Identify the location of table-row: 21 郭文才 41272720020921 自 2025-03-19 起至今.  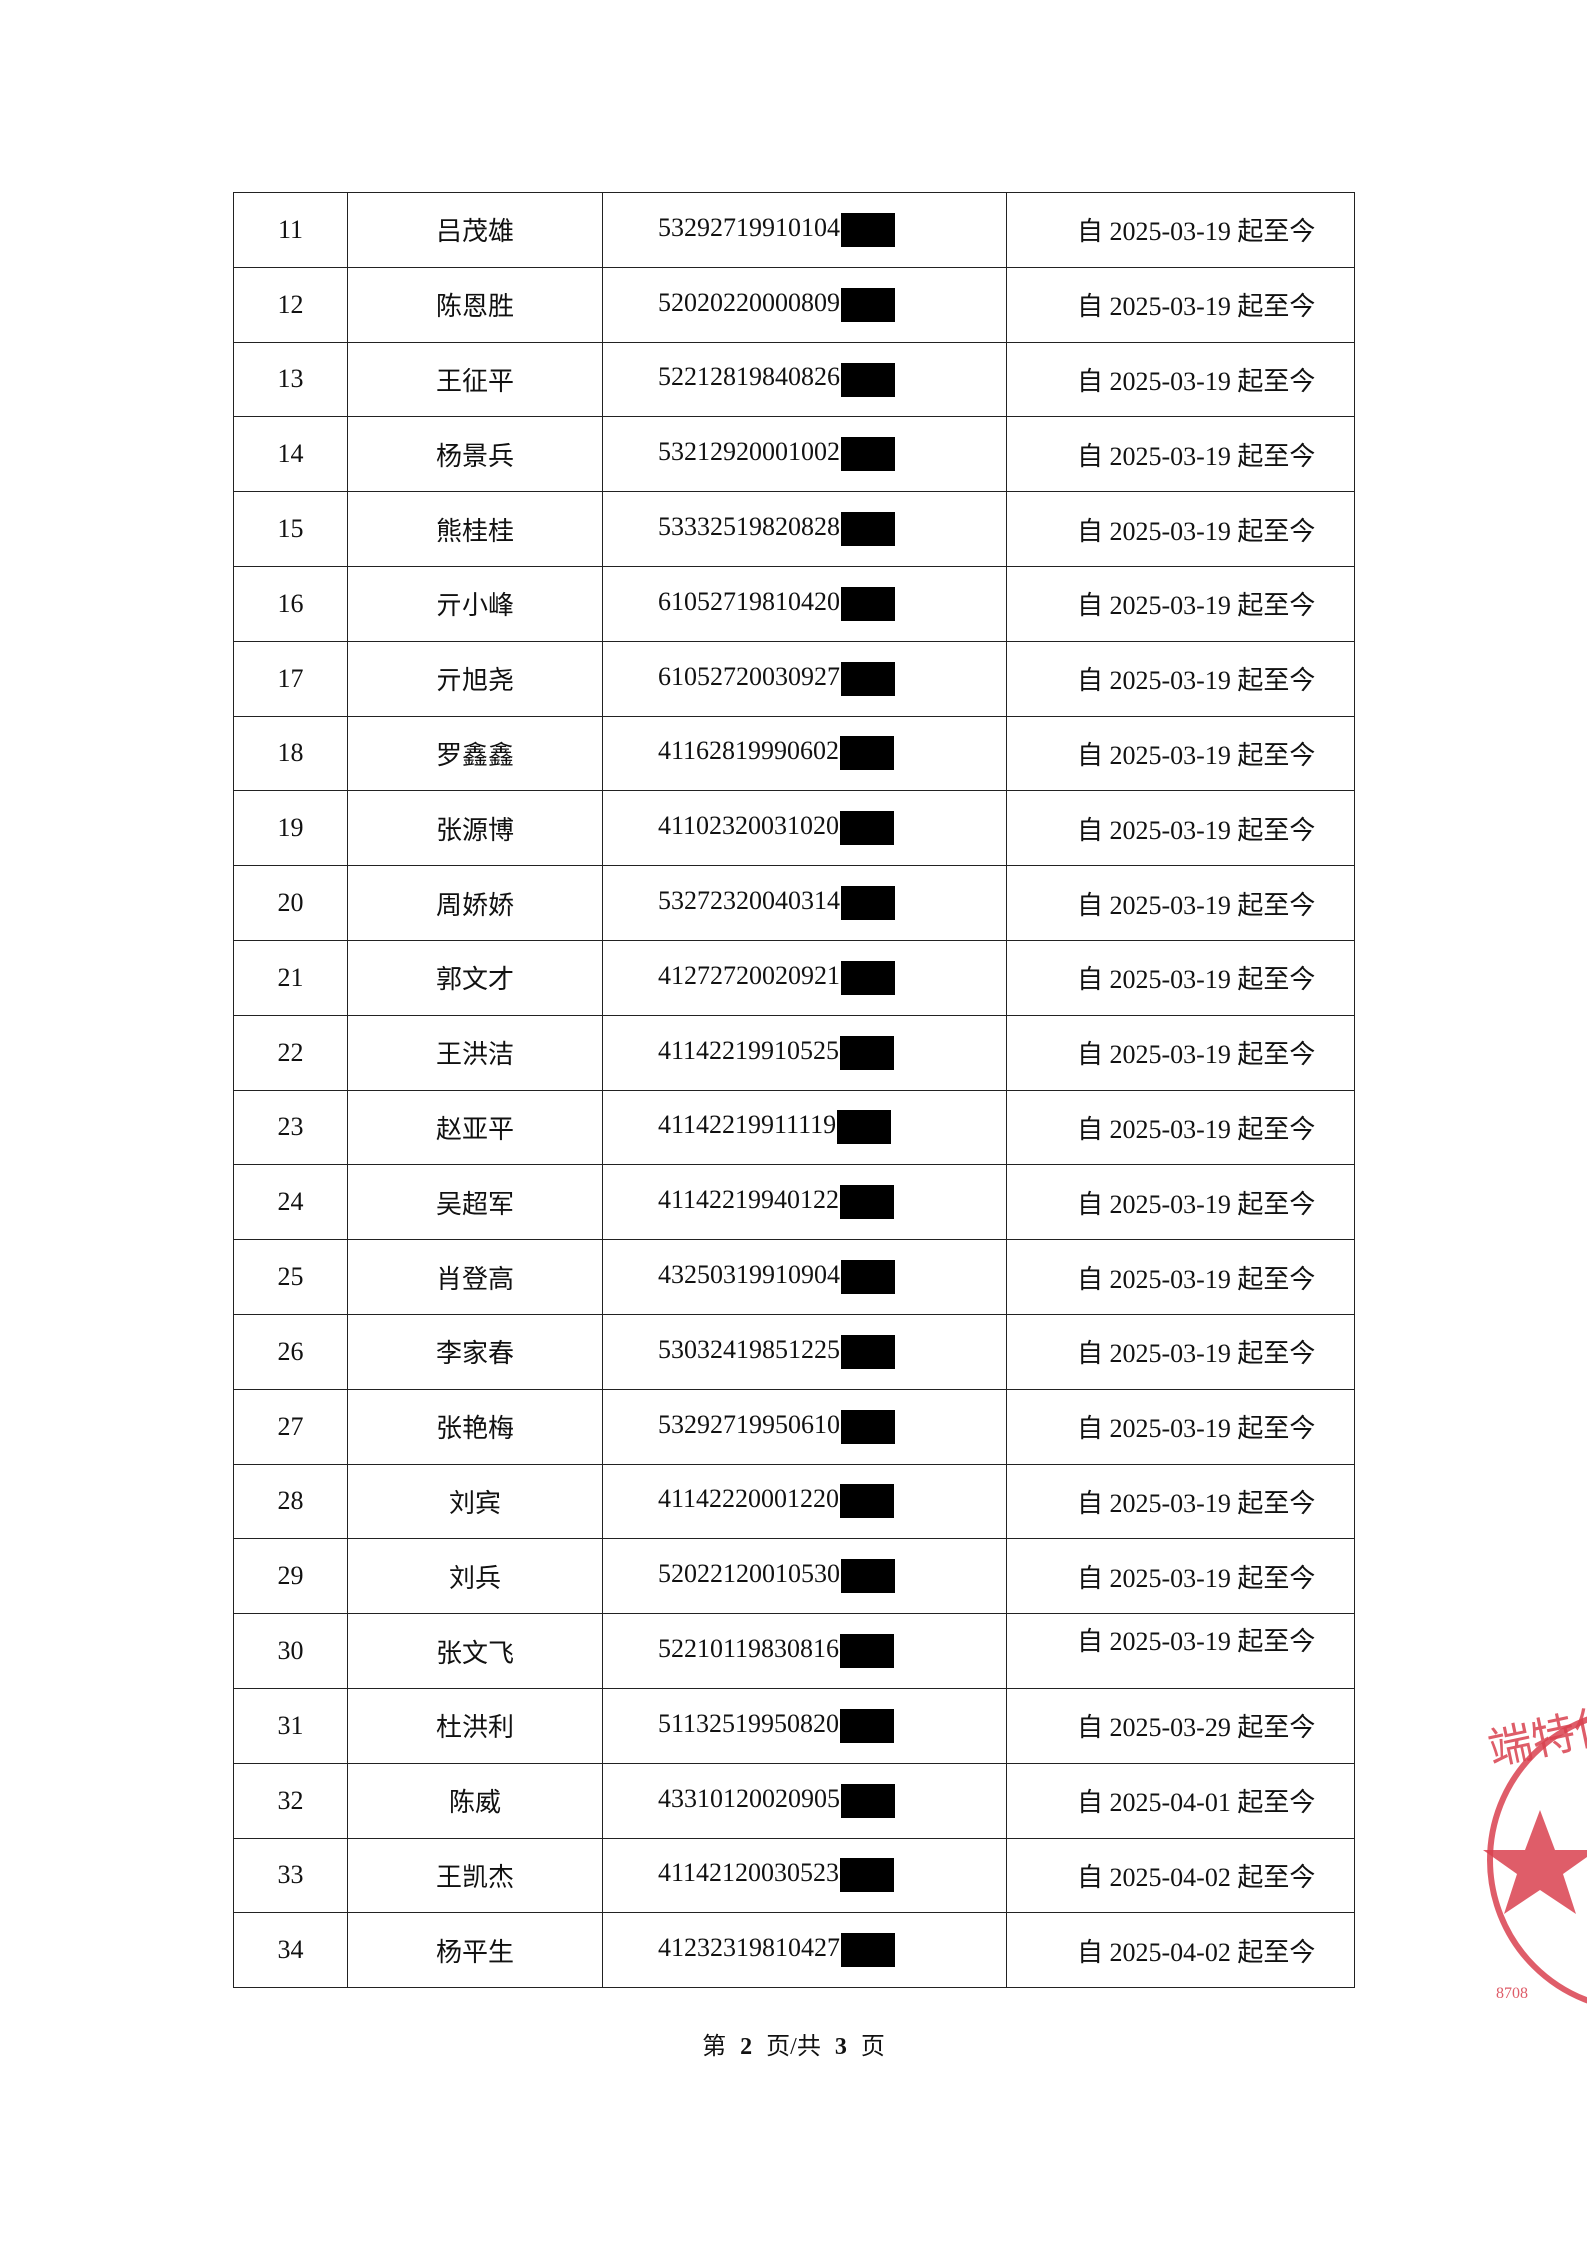
(794, 977).